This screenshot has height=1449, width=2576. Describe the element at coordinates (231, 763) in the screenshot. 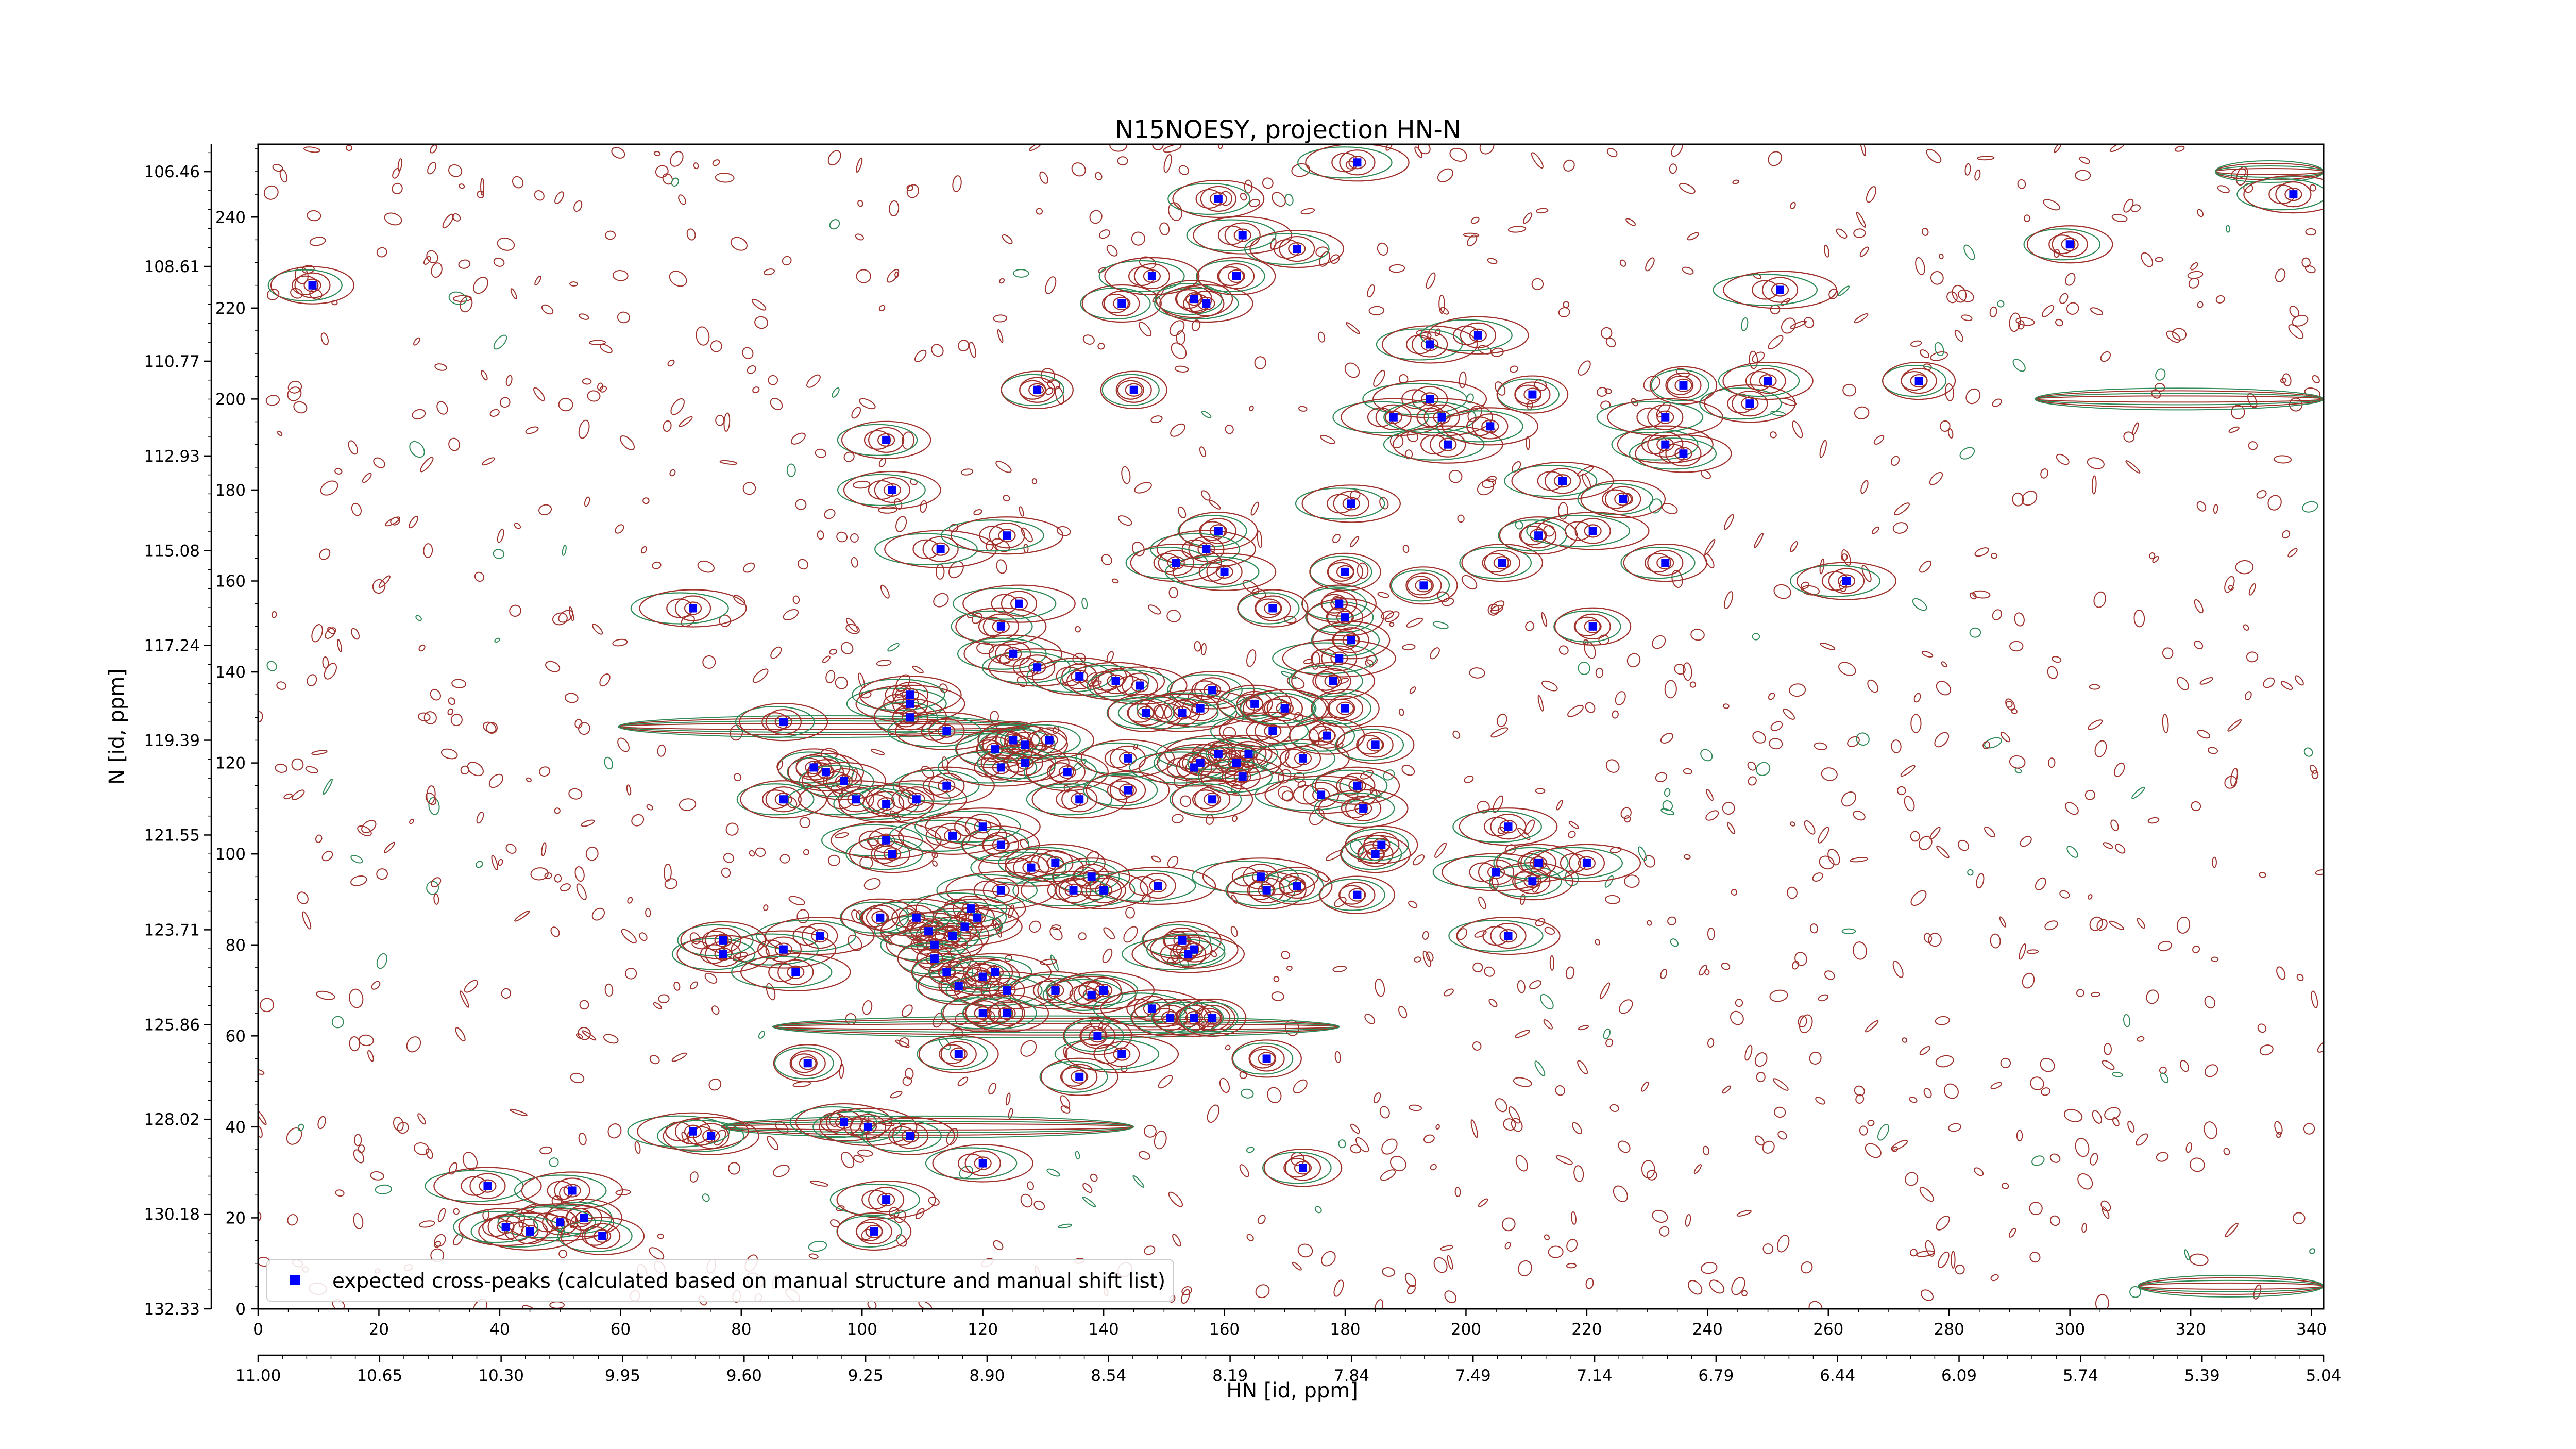

I see `y-tick-label: 120` at that location.